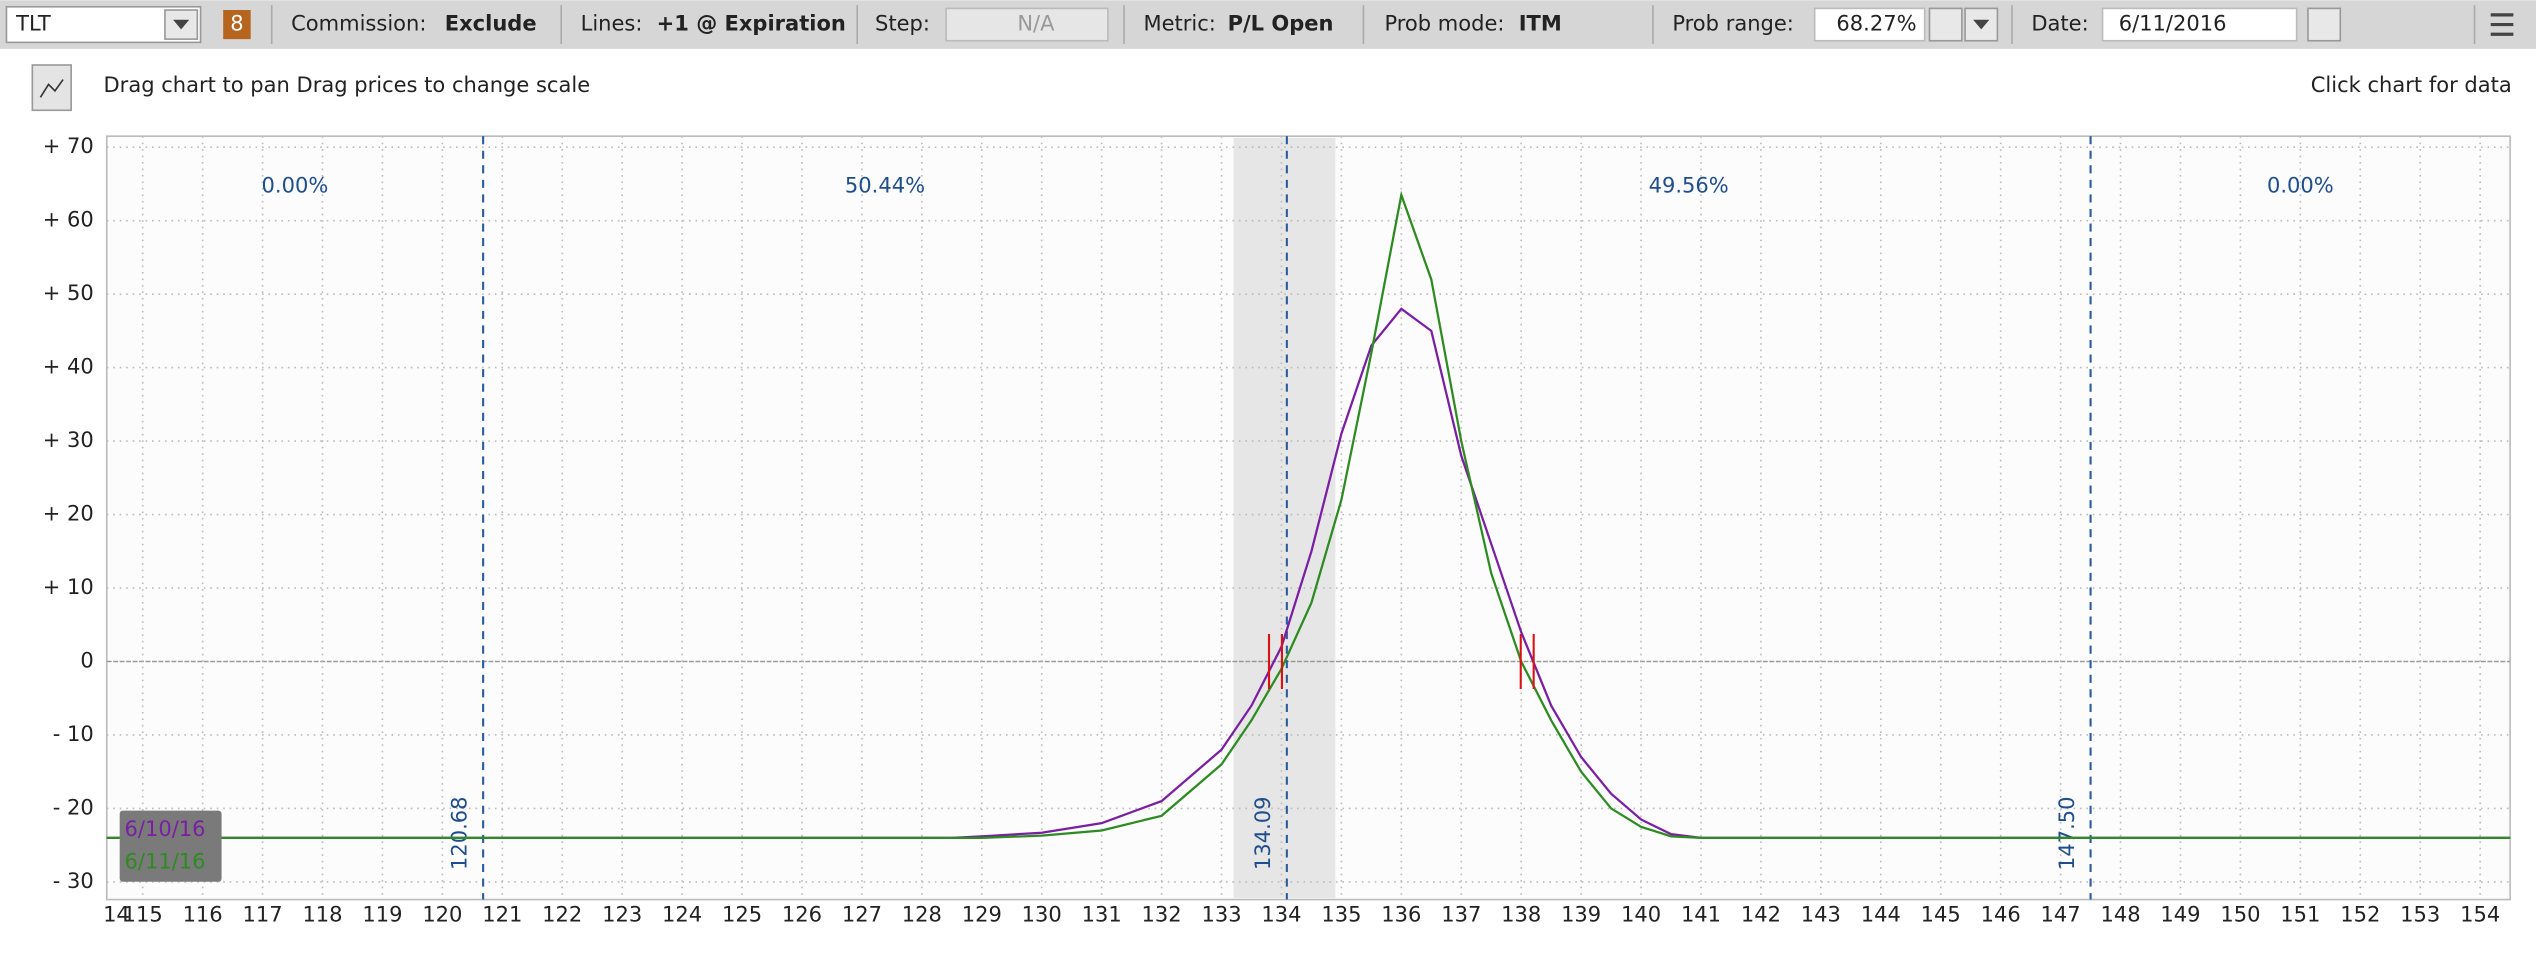  I want to click on x-tick-label: 124, so click(682, 914).